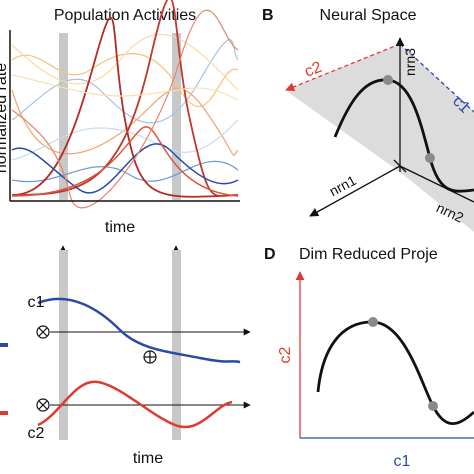 The width and height of the screenshot is (474, 474). What do you see at coordinates (368, 15) in the screenshot?
I see `panel-title: Neural Space` at bounding box center [368, 15].